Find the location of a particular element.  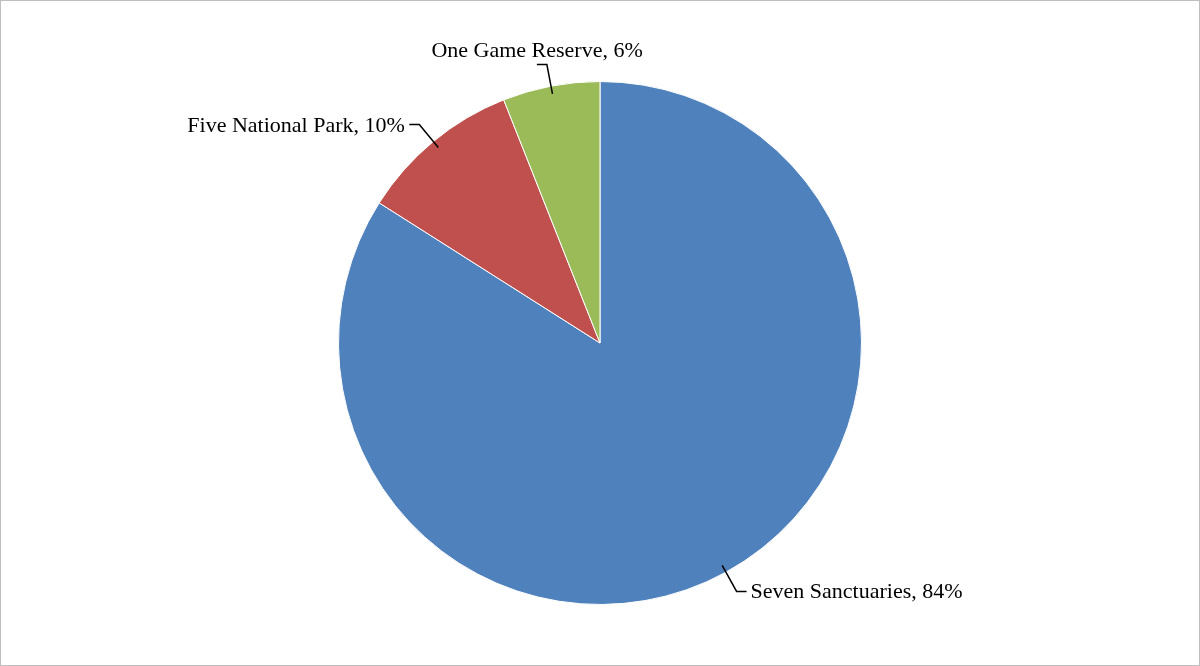

slice-label: Seven Sanctuaries, 84% is located at coordinates (856, 591).